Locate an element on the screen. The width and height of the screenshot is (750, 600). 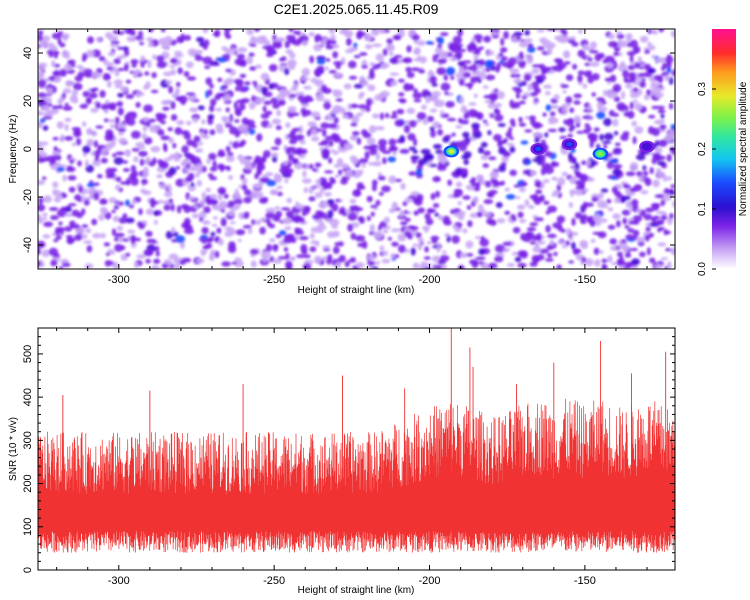
bottom-x-axis-label: Height of straight line (km) is located at coordinates (356, 590).